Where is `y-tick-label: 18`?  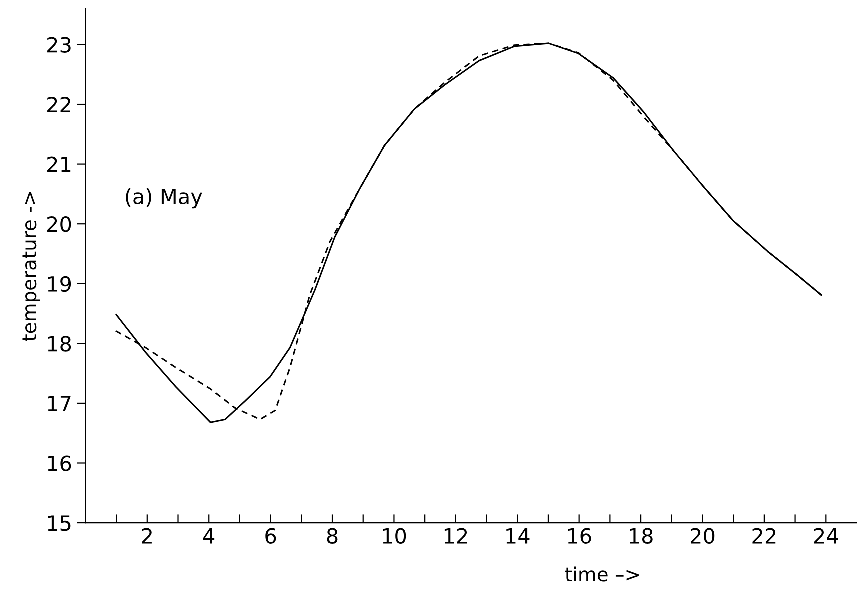
y-tick-label: 18 is located at coordinates (60, 344).